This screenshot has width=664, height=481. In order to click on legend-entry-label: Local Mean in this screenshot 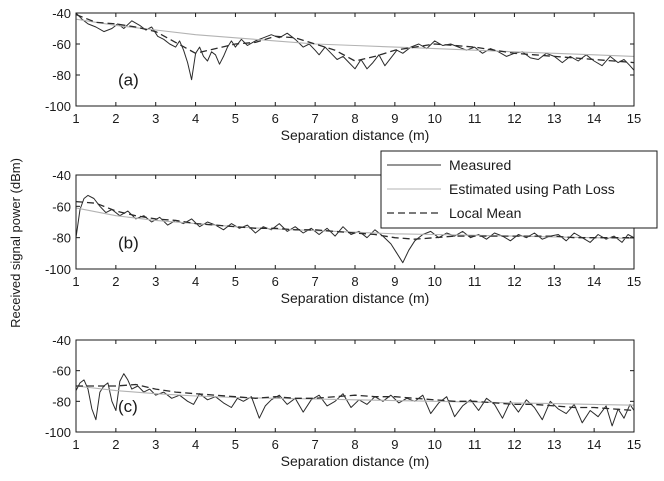, I will do `click(485, 213)`.